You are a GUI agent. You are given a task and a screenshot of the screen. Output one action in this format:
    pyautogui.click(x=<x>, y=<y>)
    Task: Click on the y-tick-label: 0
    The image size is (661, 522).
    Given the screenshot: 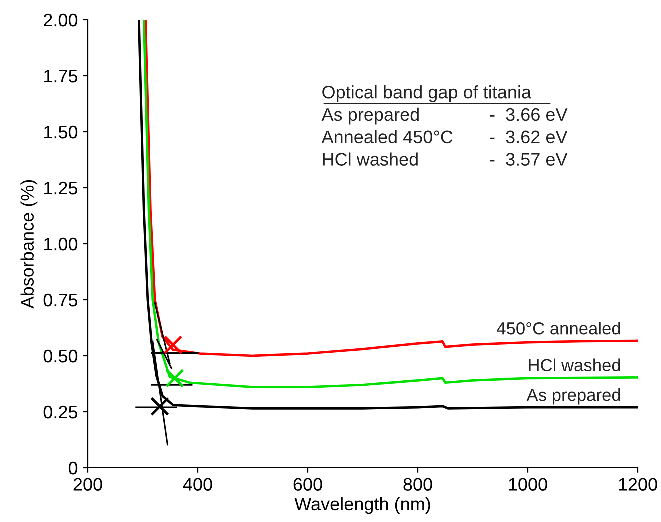 What is the action you would take?
    pyautogui.click(x=73, y=468)
    